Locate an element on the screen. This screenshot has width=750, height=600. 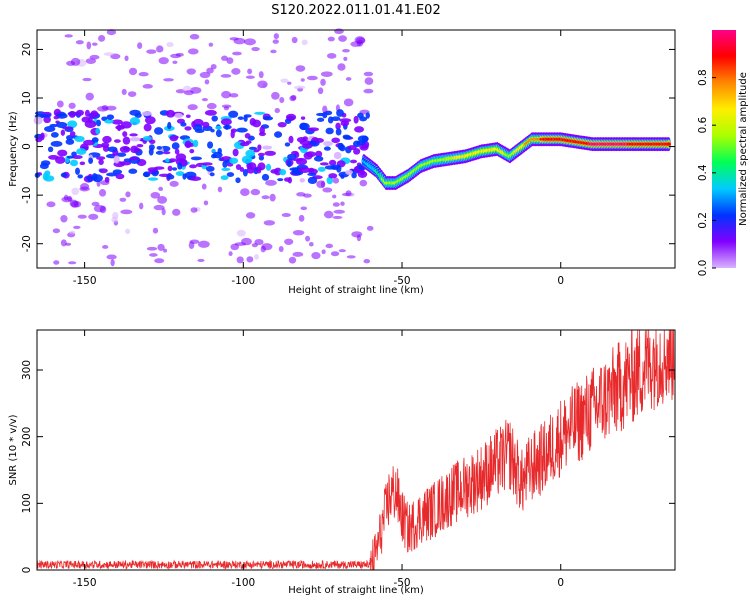
x-tick-label: 0 is located at coordinates (560, 281).